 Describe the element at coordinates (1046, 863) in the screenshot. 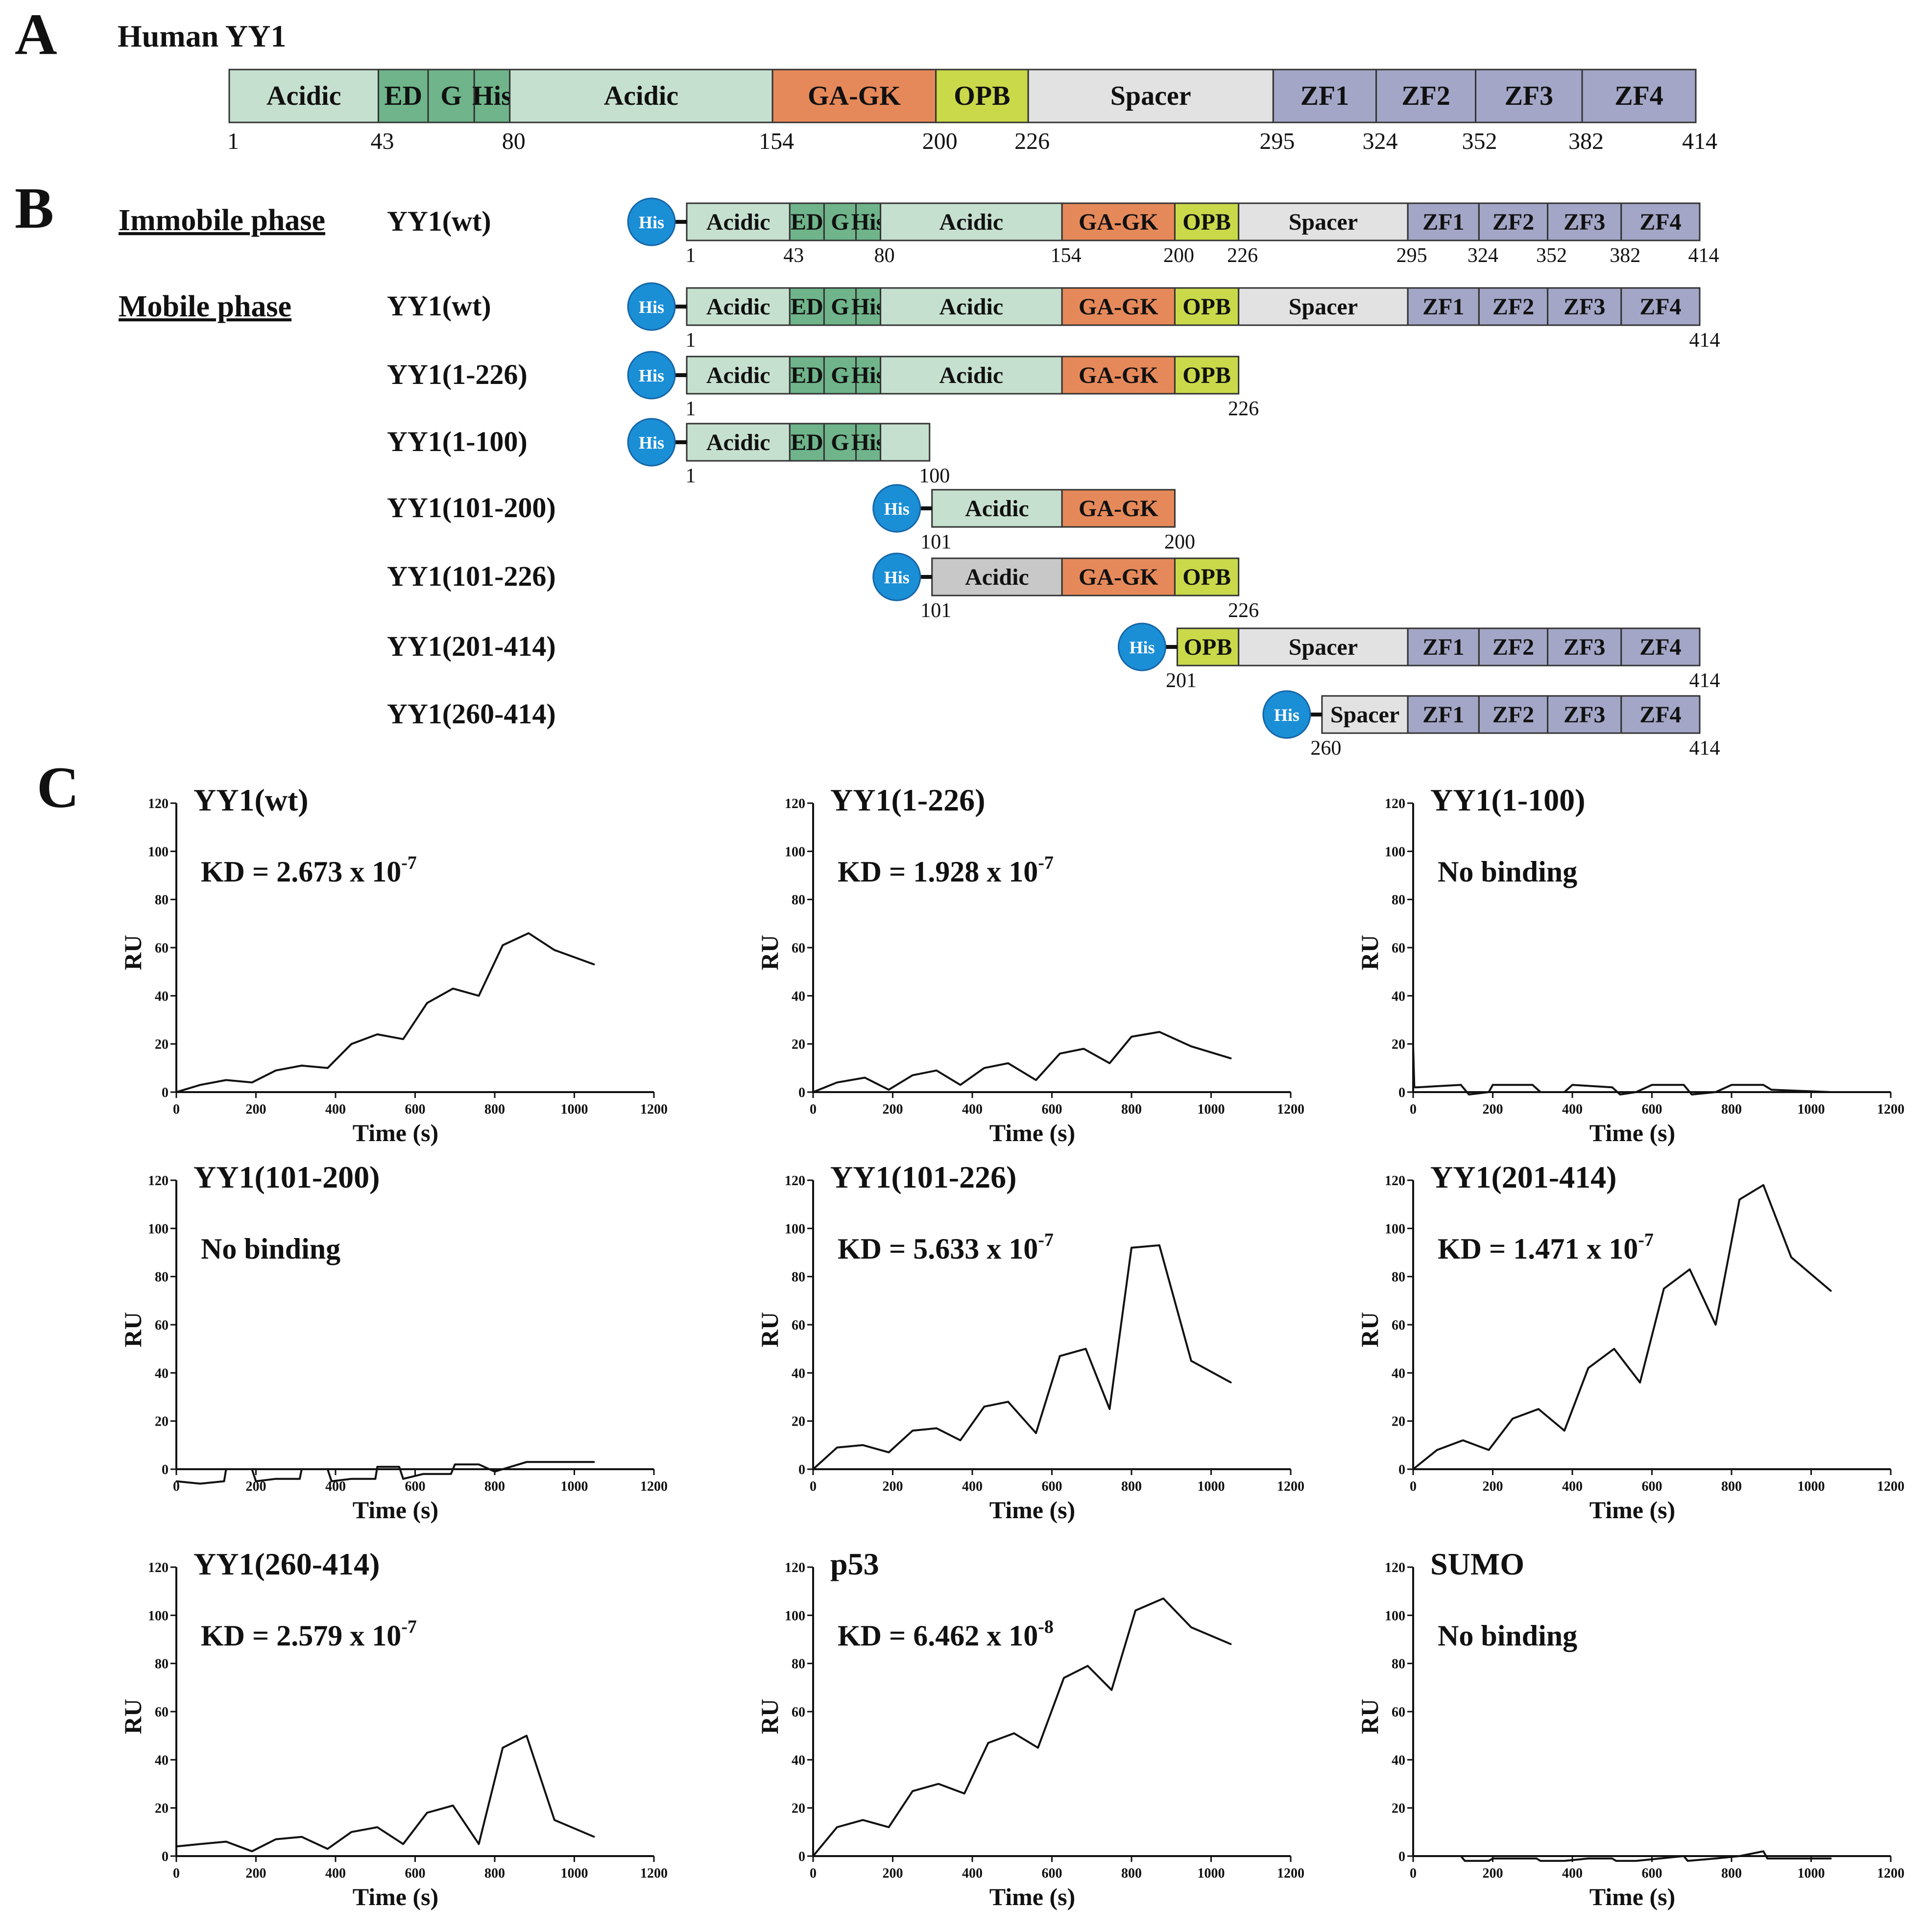

I see `kd-exponent: -7` at that location.